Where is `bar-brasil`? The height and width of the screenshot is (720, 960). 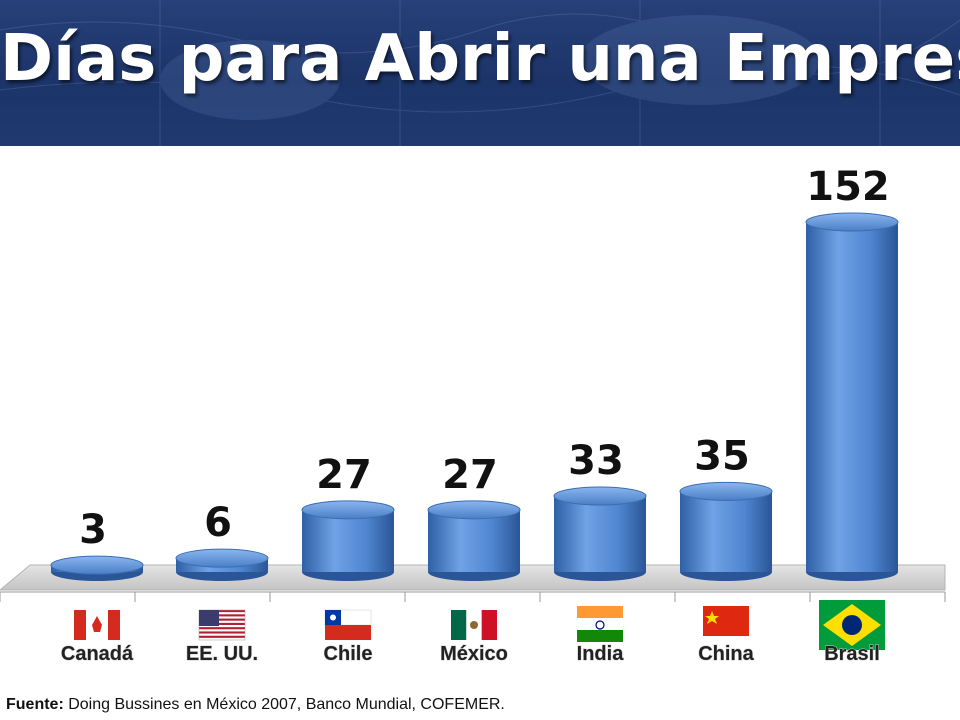
bar-brasil is located at coordinates (852, 396).